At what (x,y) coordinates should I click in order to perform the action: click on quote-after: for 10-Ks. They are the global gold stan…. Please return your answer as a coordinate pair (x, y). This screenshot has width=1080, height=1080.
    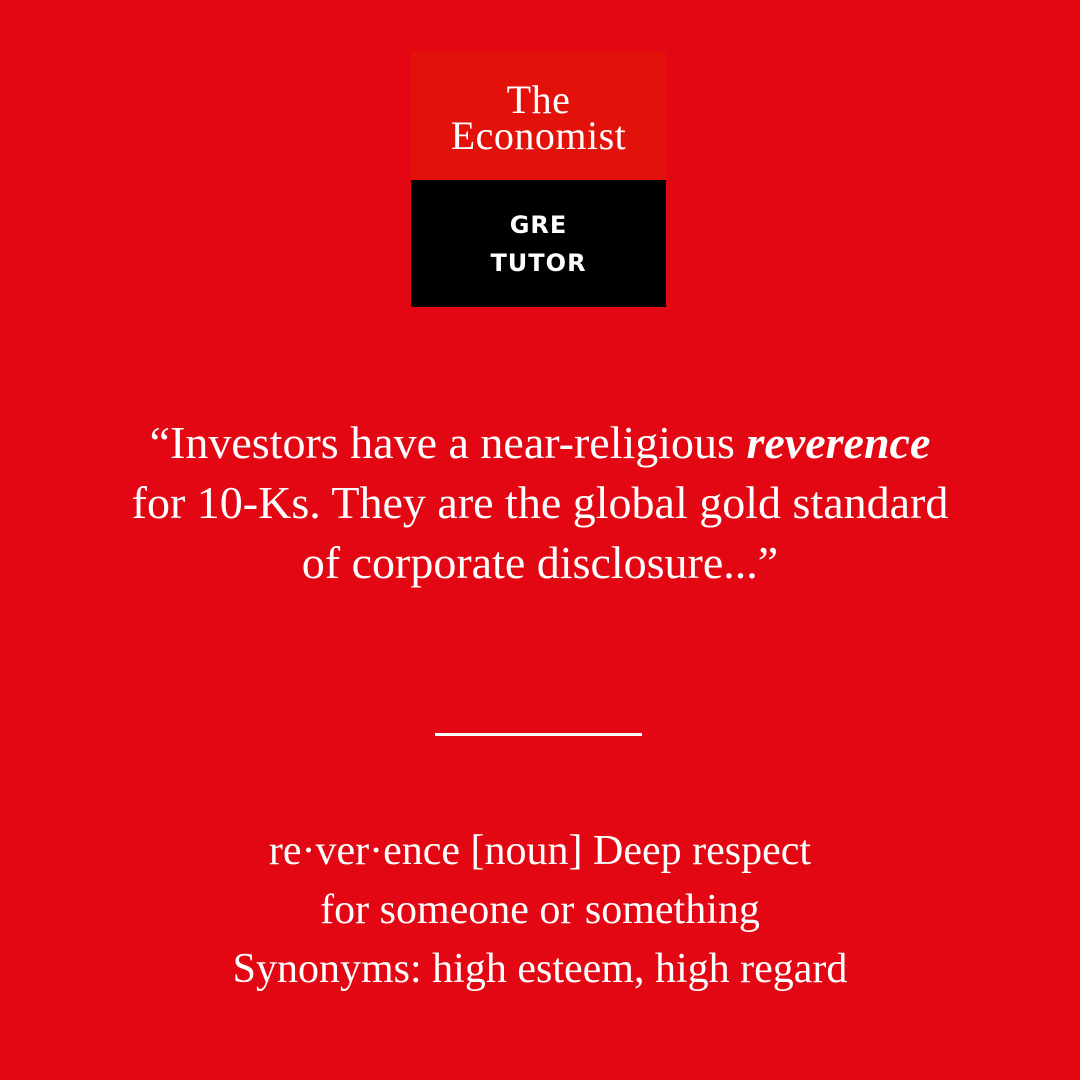
    Looking at the image, I should click on (540, 532).